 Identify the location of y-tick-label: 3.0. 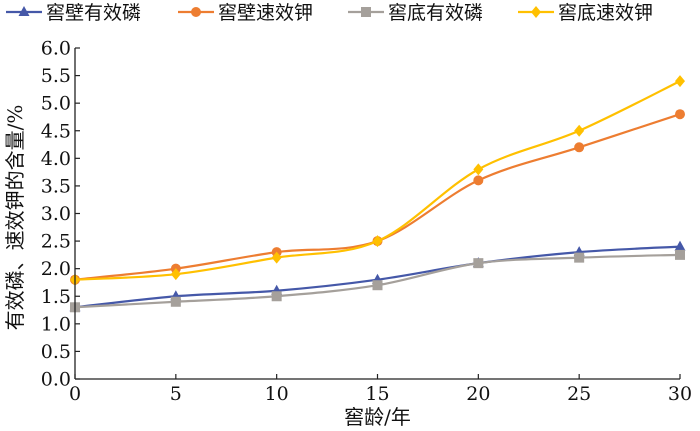
(56, 214).